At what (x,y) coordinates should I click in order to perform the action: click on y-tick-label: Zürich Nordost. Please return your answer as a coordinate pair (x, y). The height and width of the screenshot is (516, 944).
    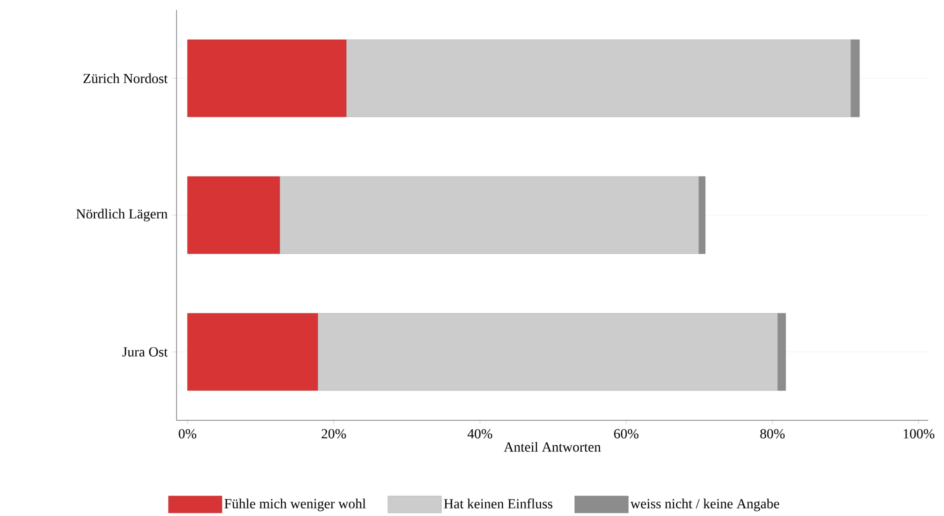
    Looking at the image, I should click on (125, 78).